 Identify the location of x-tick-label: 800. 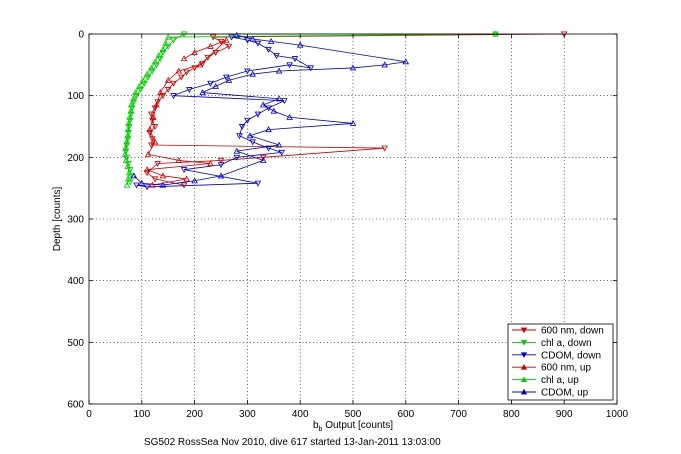
(511, 414).